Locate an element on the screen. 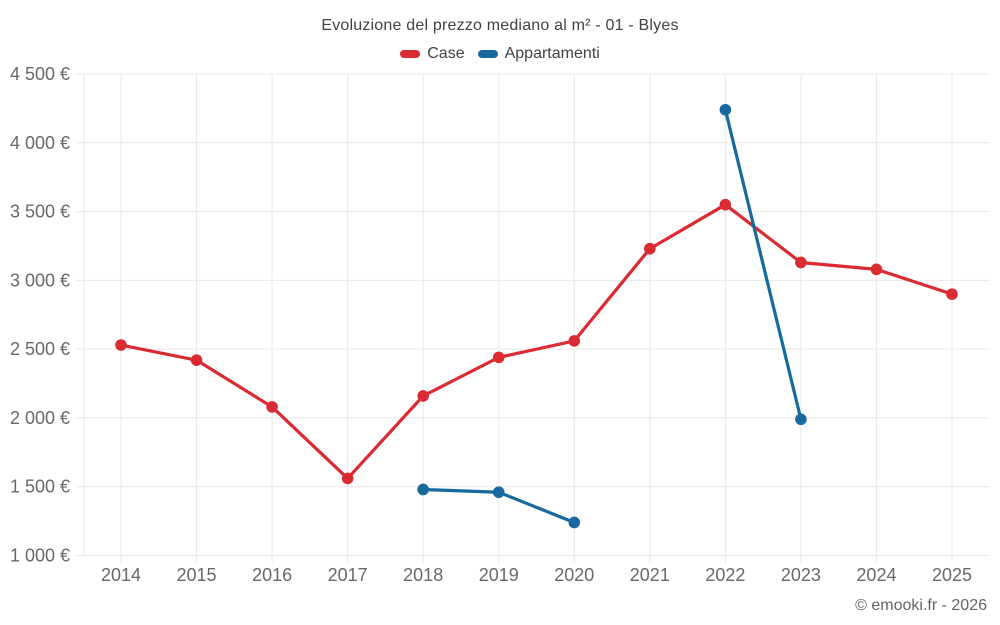  x-axis-label: 2024 is located at coordinates (876, 575).